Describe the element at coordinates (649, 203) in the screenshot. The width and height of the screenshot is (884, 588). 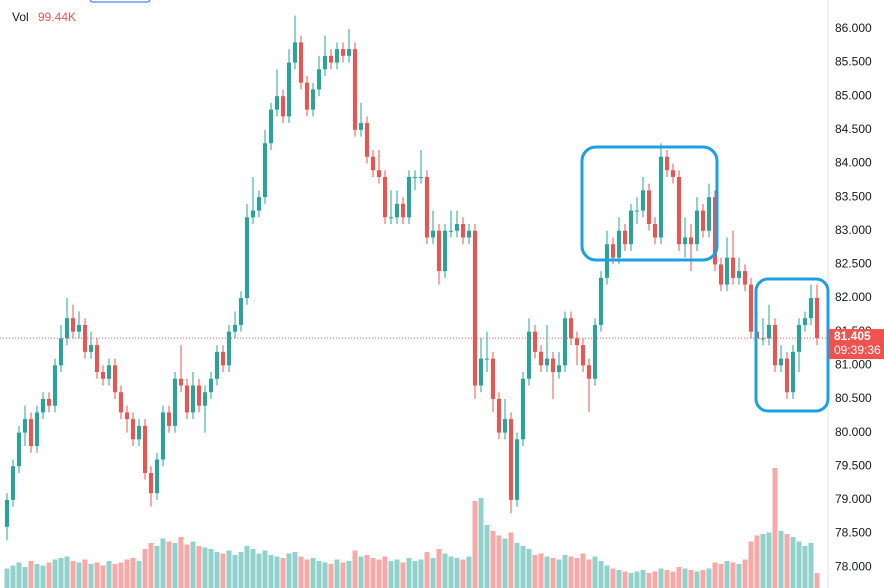
I see `highlight-box` at that location.